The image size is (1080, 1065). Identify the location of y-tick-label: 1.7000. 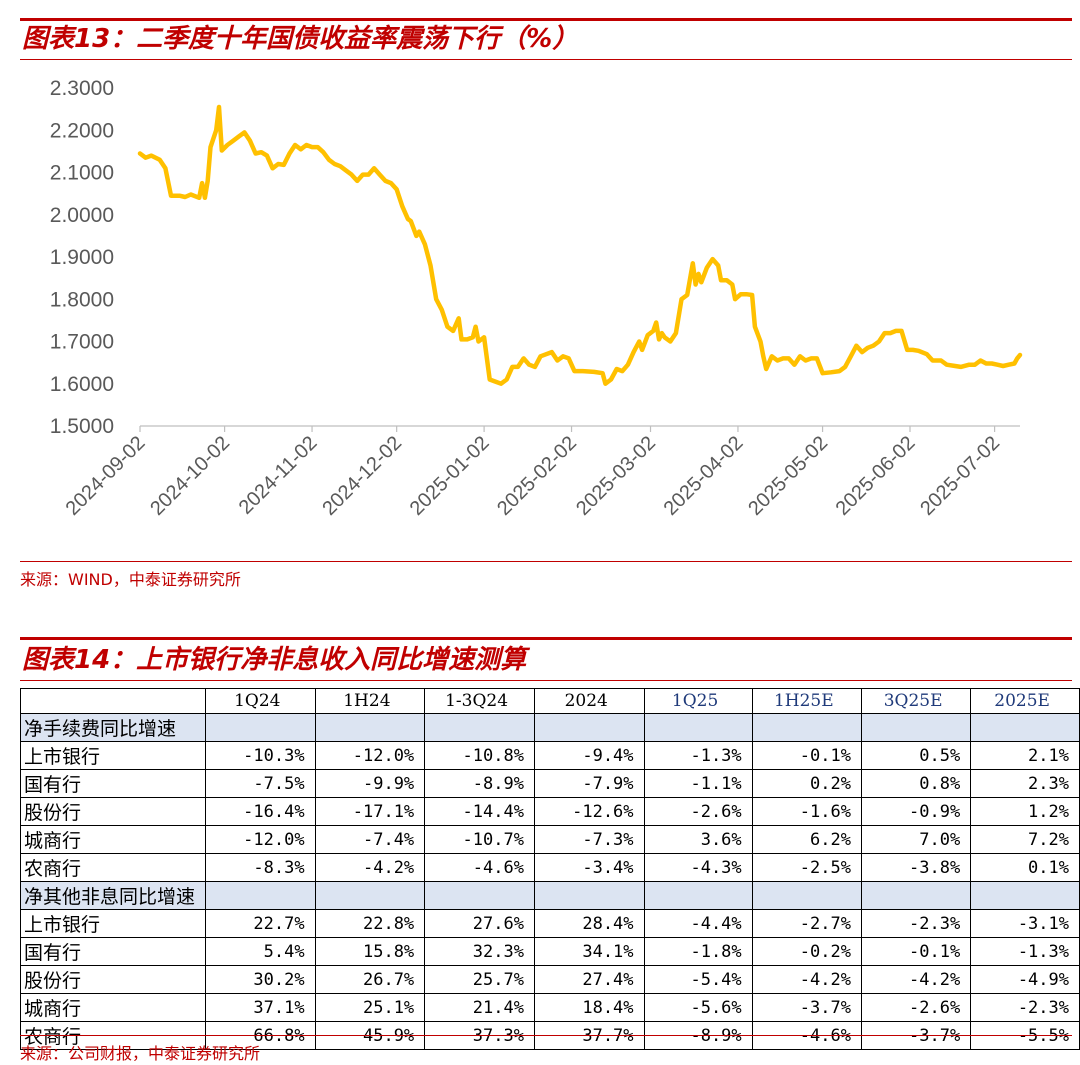
(82, 342).